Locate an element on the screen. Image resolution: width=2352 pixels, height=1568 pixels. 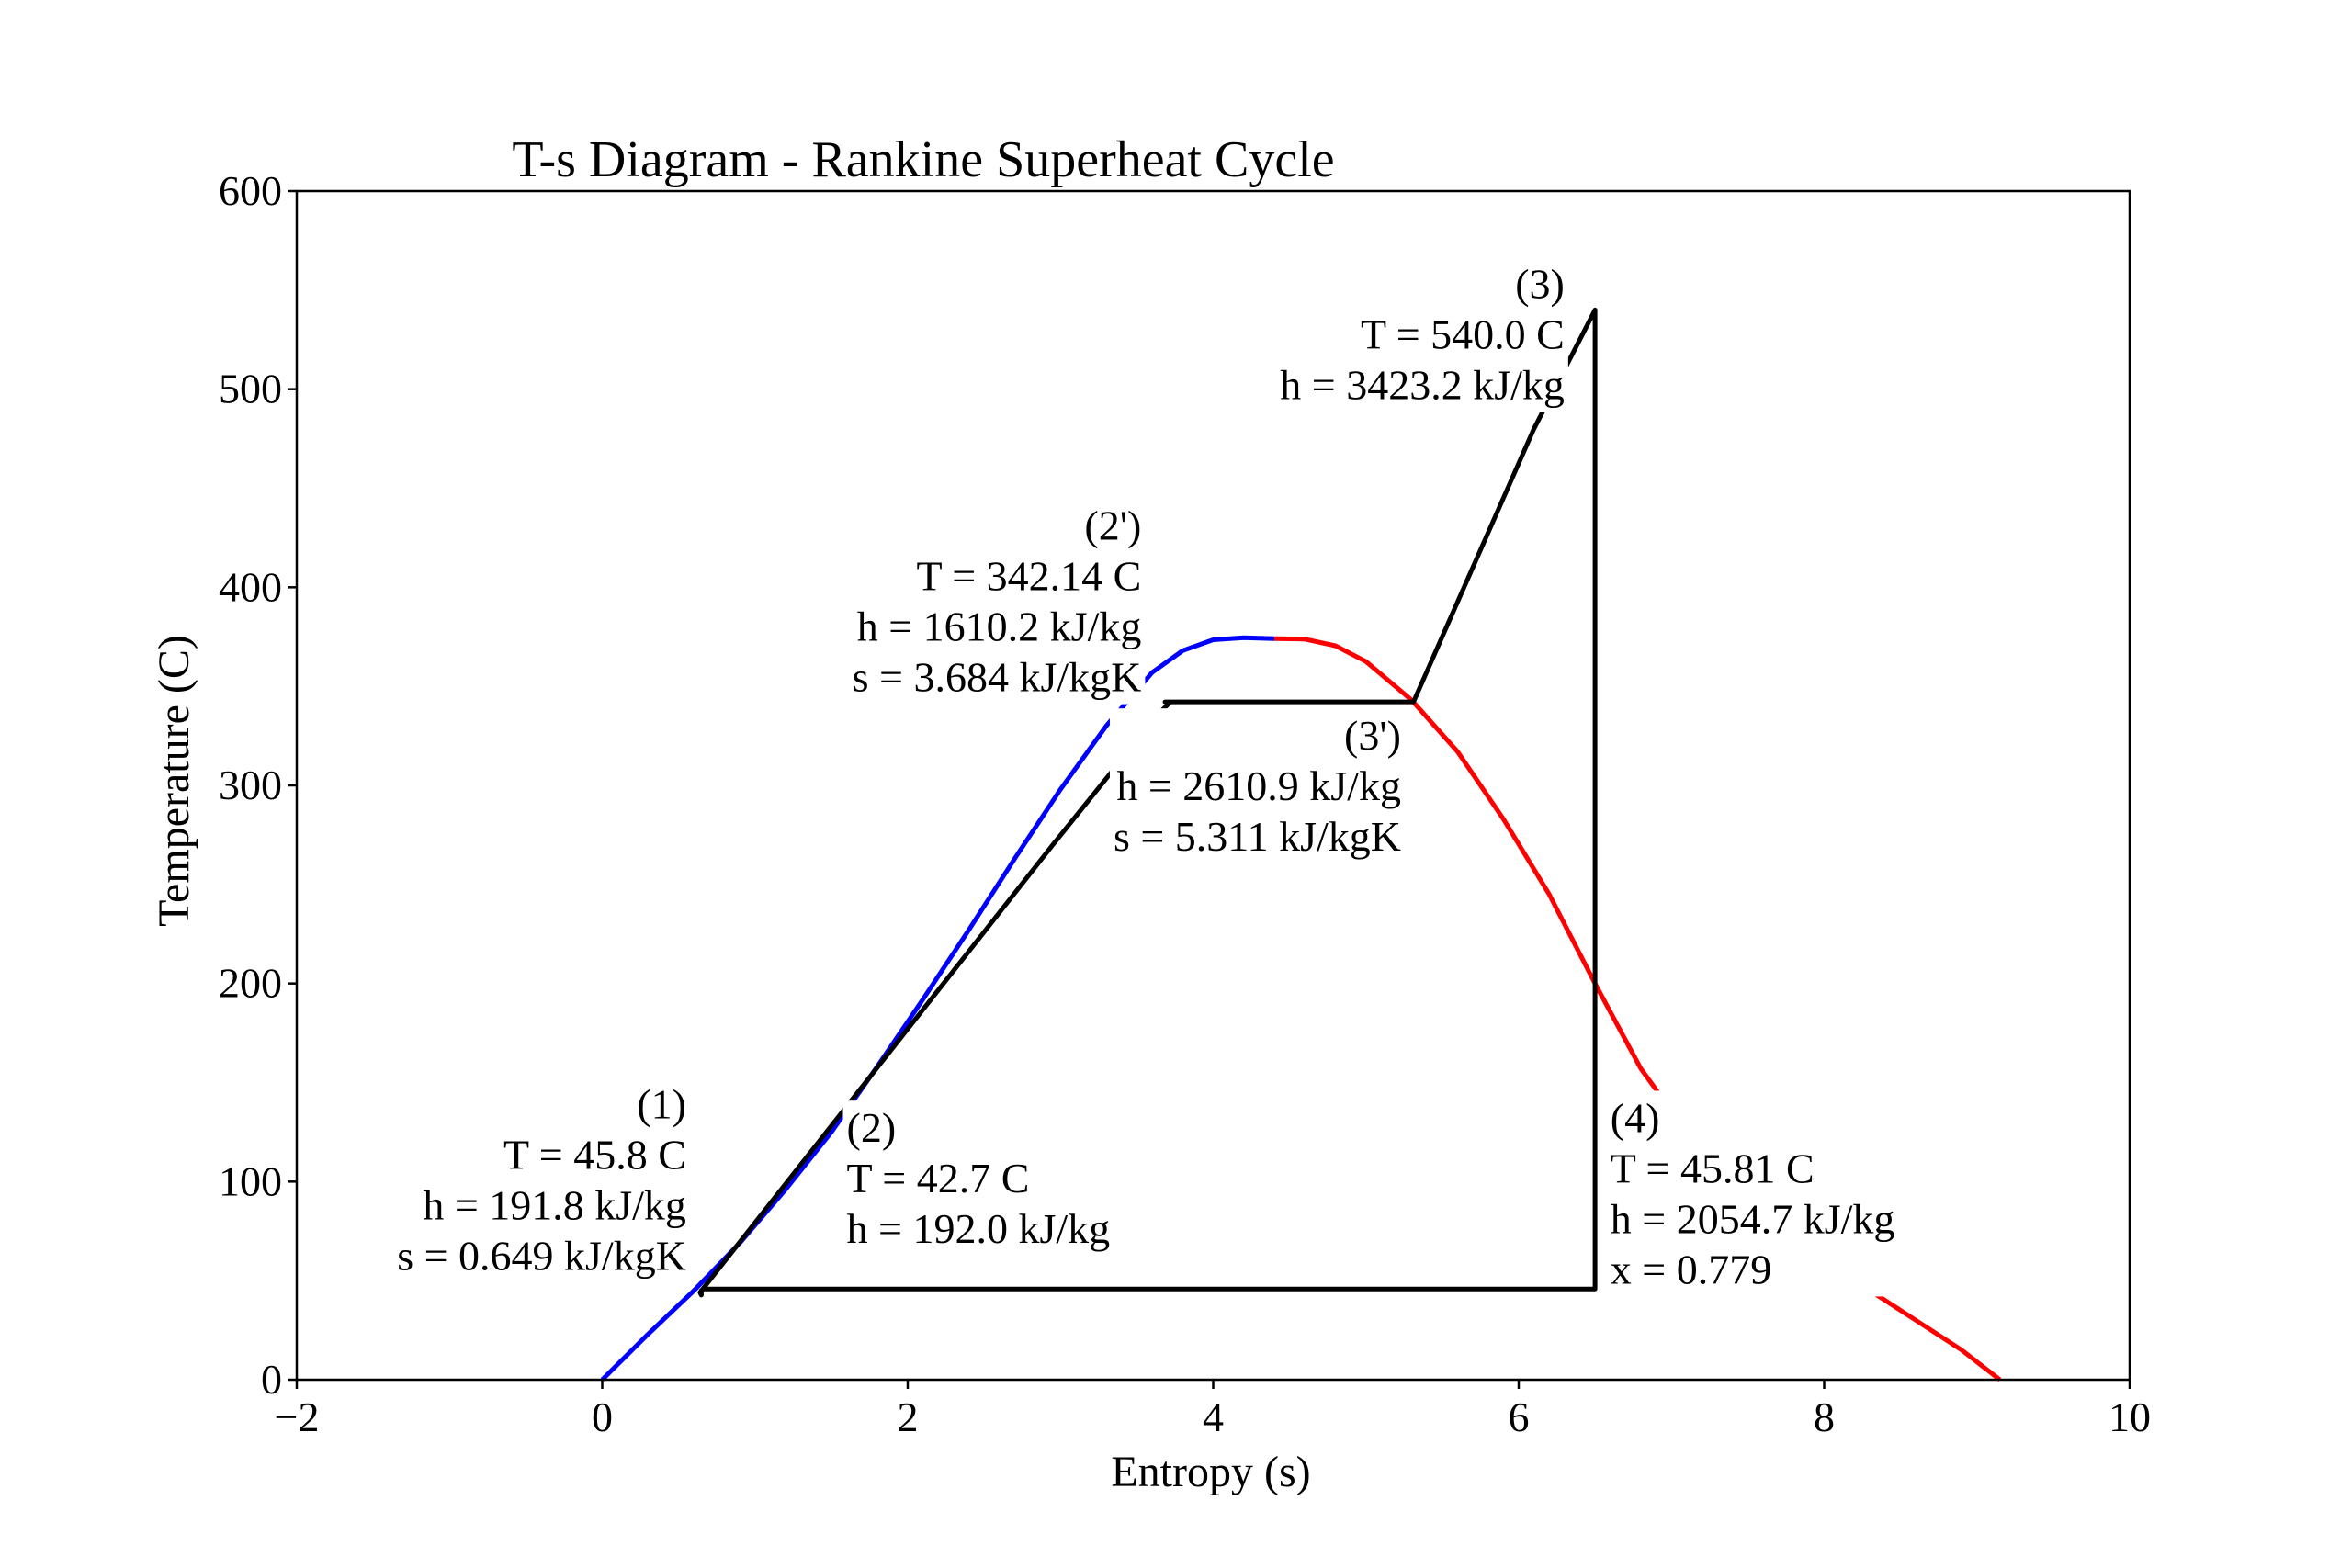
annotation-p2-line-2: h = 192.0 kJ/kg is located at coordinates (979, 1228).